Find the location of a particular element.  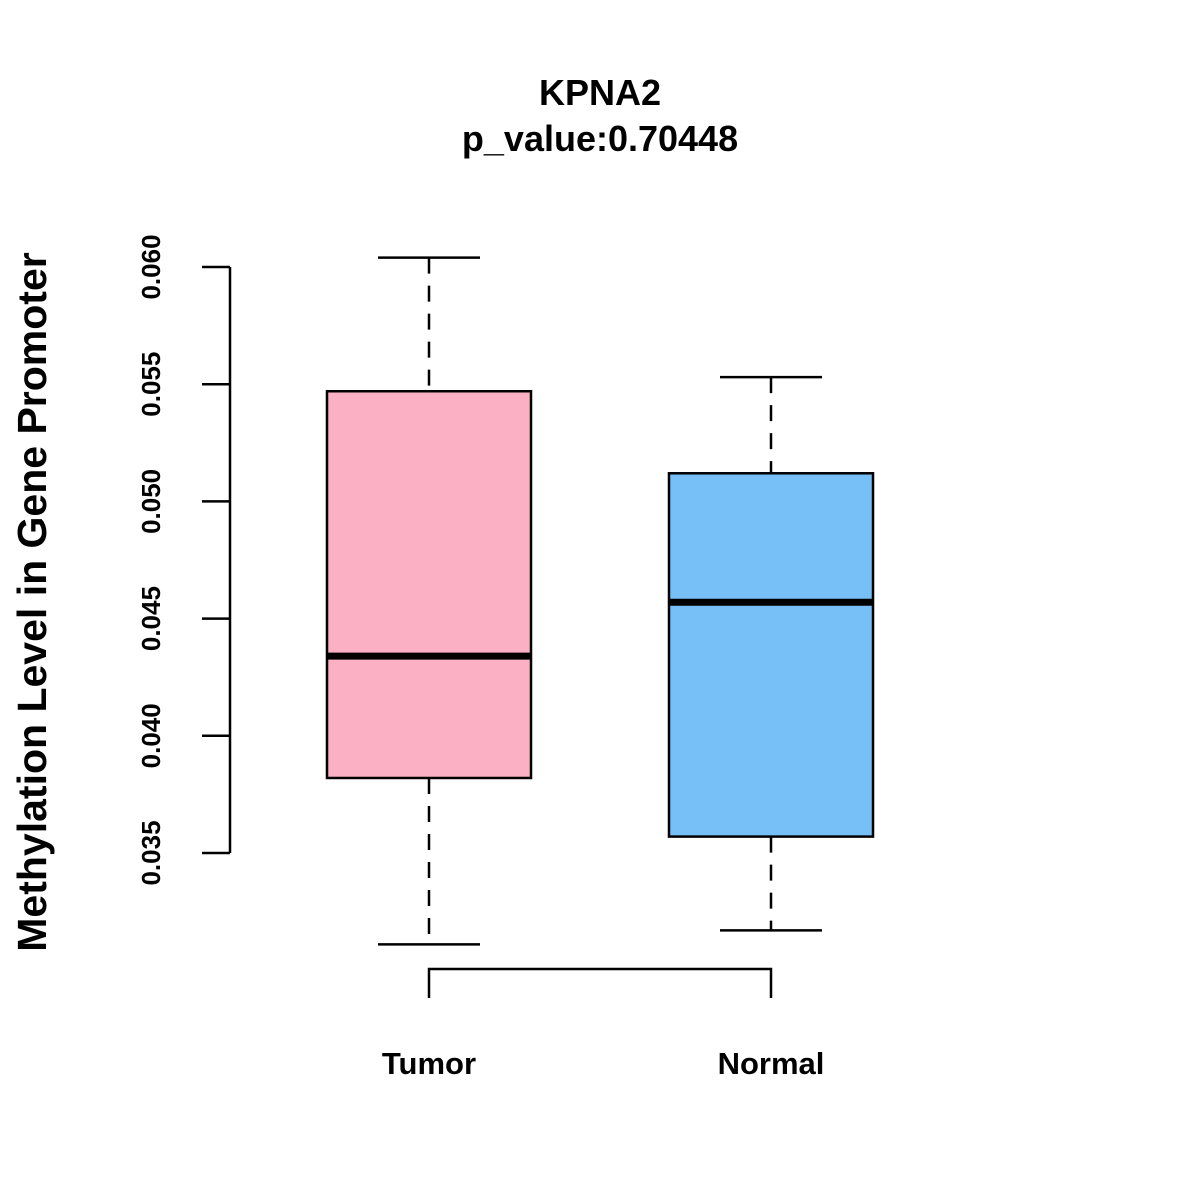

x-category-label: Normal is located at coordinates (771, 1063).